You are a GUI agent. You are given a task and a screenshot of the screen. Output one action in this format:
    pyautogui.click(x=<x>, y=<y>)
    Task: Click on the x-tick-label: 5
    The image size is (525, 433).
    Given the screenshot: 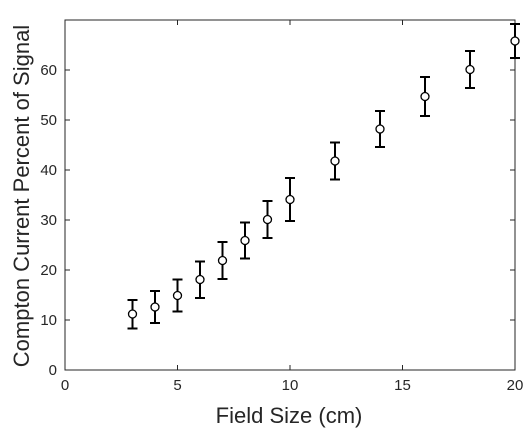 What is the action you would take?
    pyautogui.click(x=177, y=385)
    